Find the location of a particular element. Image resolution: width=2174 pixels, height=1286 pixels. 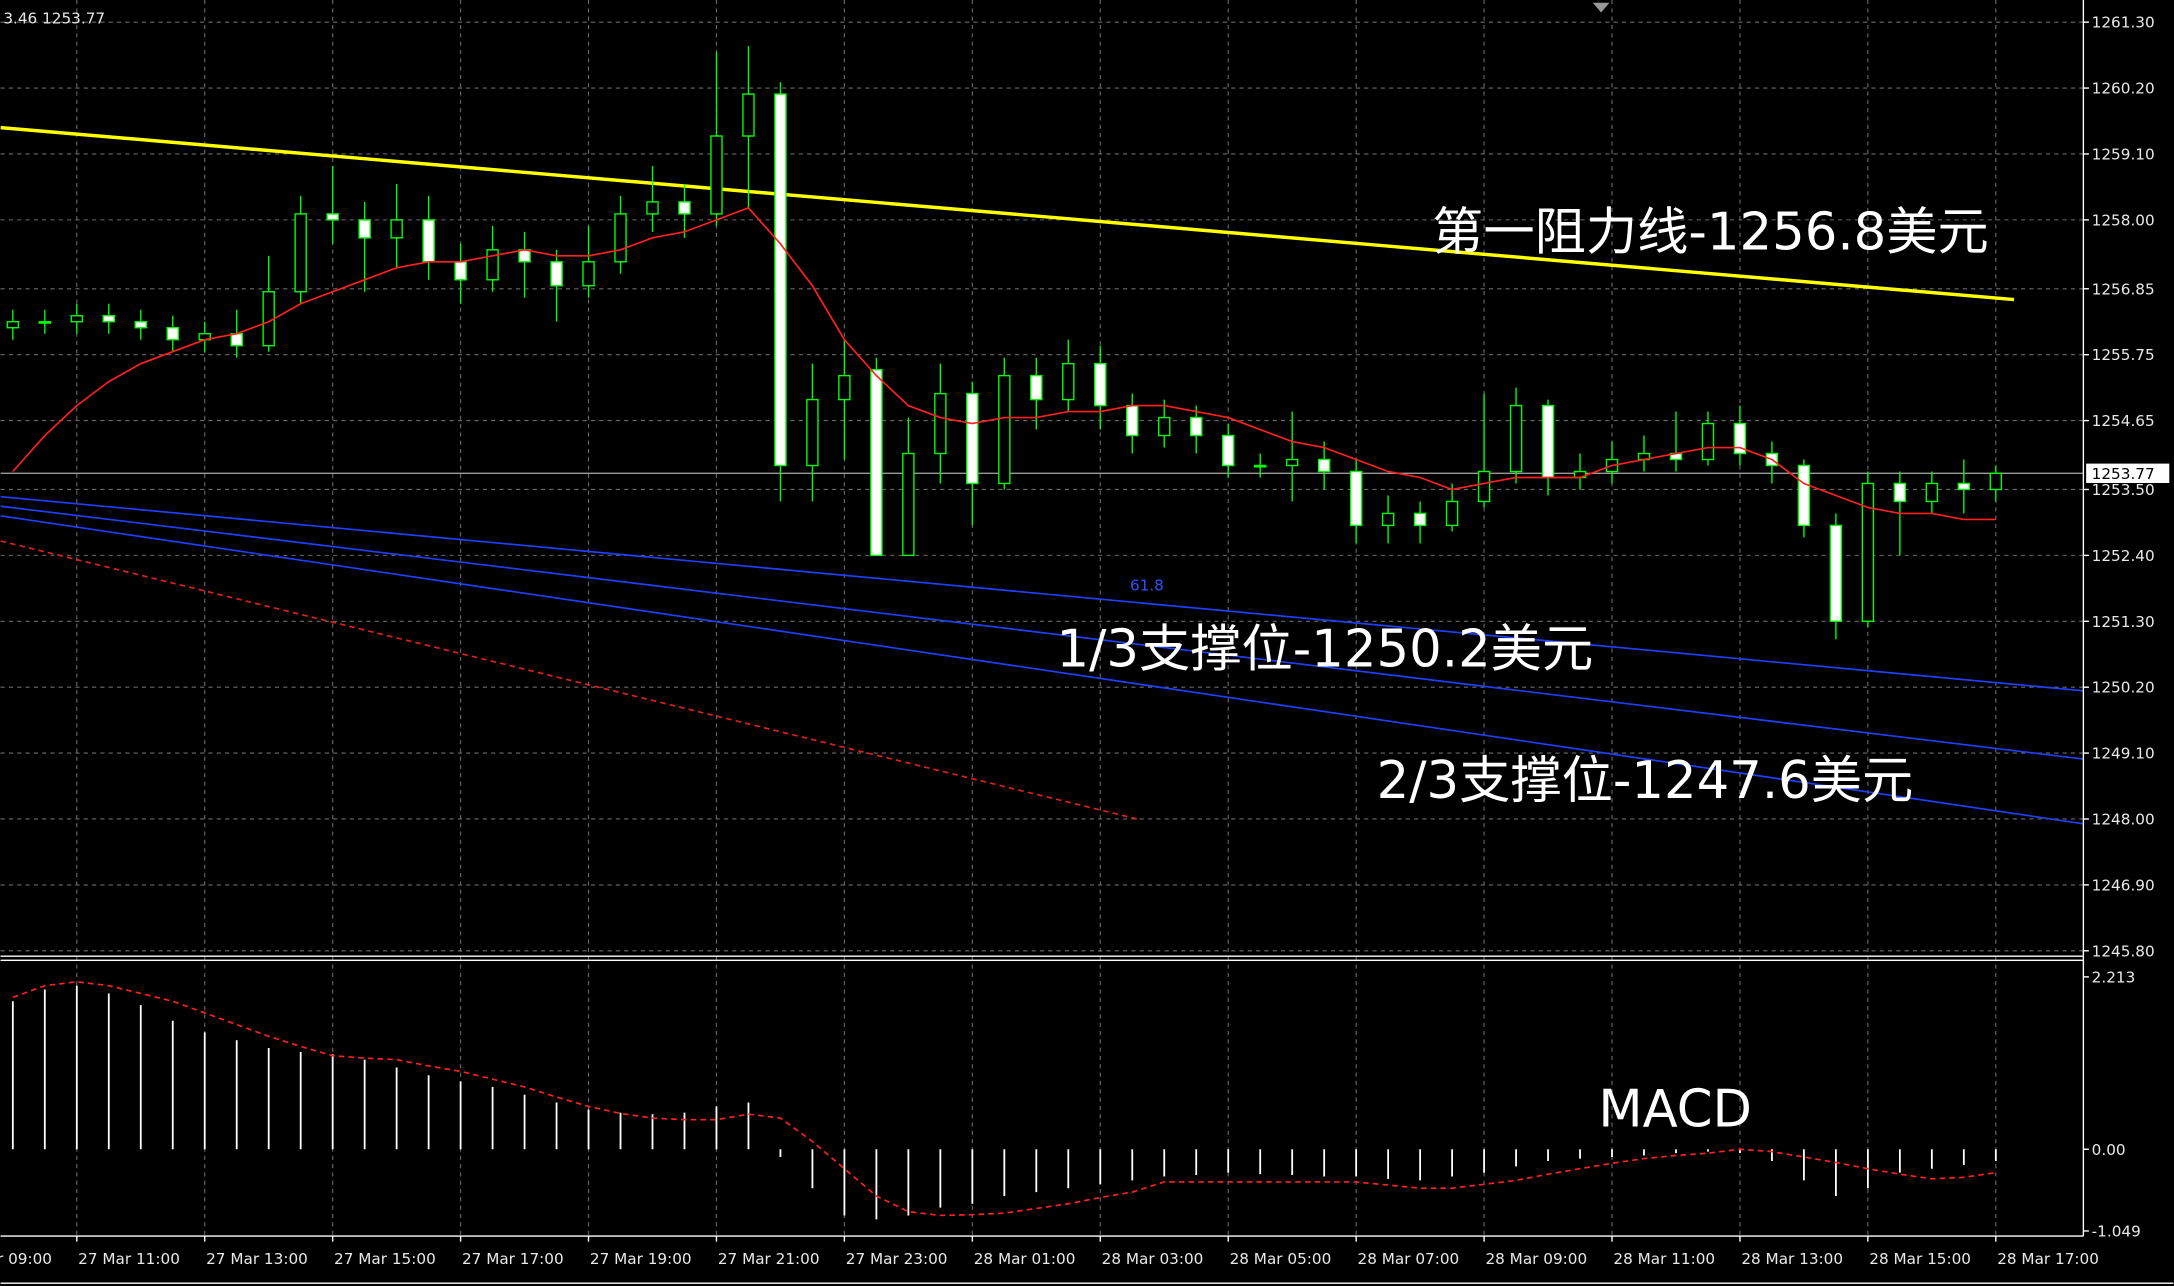

x-tick-label: 28 Mar 15:00 is located at coordinates (1920, 1259).